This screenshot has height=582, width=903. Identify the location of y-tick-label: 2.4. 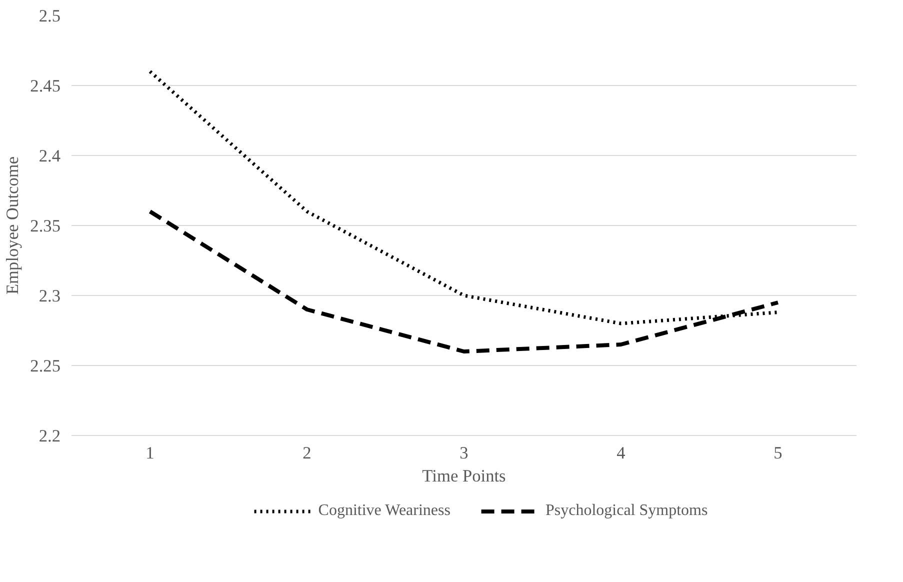
(49, 156).